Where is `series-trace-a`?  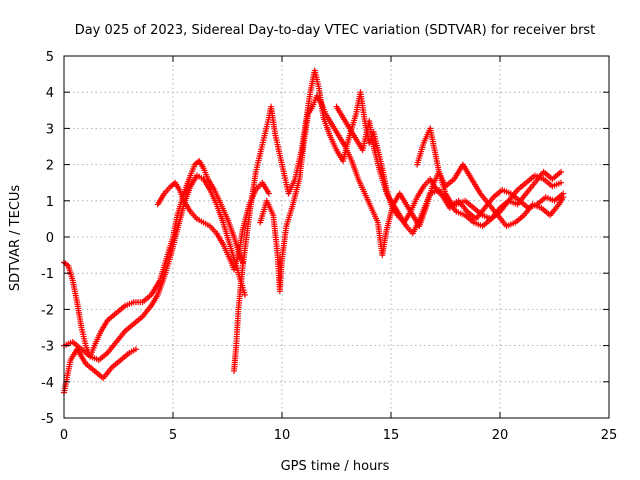 series-trace-a is located at coordinates (100, 371).